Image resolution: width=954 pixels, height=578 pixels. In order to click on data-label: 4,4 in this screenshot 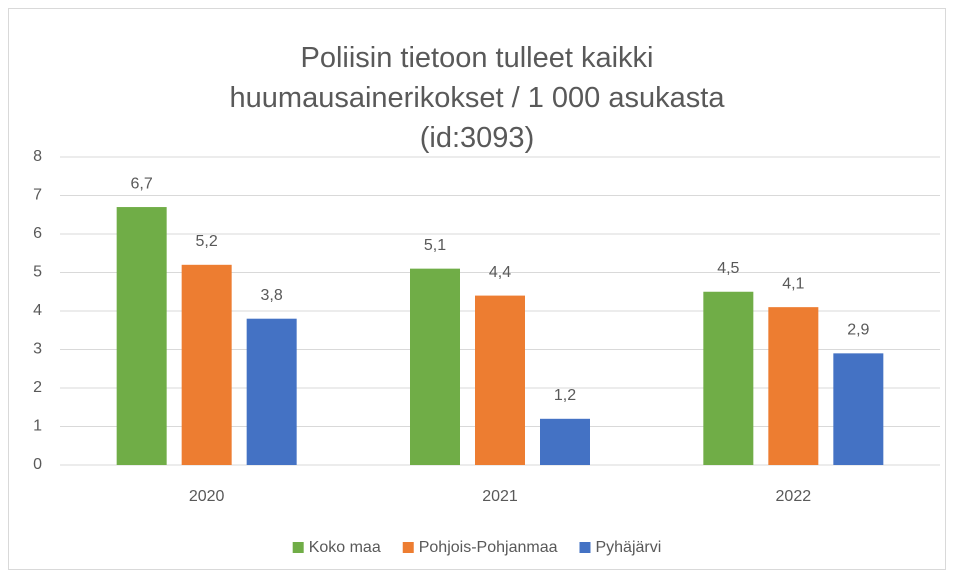, I will do `click(500, 272)`.